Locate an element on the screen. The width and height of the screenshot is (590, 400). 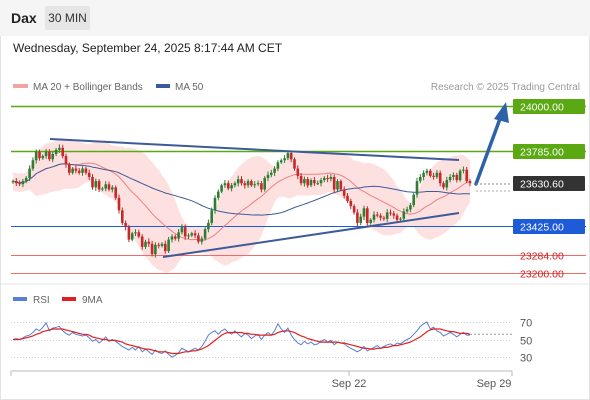
rsi-legend: RSI 9MA is located at coordinates (58, 300).